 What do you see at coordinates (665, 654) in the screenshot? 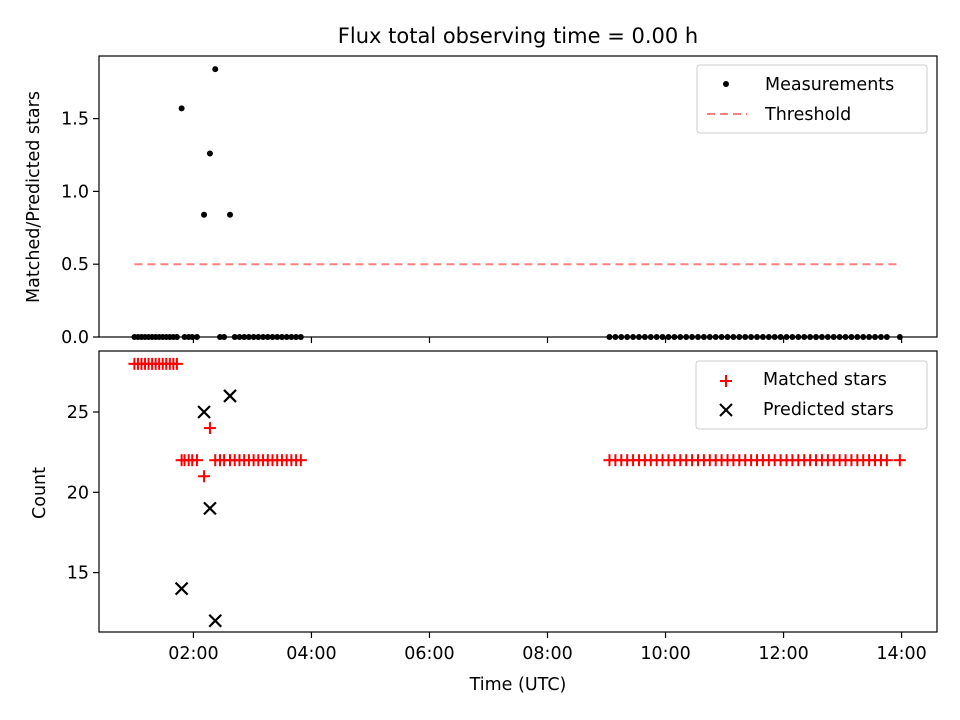
I see `x-tick-label: 10:00` at bounding box center [665, 654].